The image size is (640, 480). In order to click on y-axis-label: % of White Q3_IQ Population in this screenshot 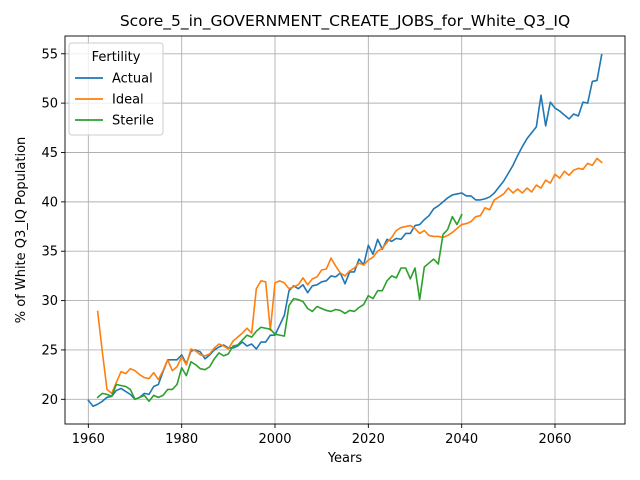, I will do `click(21, 230)`.